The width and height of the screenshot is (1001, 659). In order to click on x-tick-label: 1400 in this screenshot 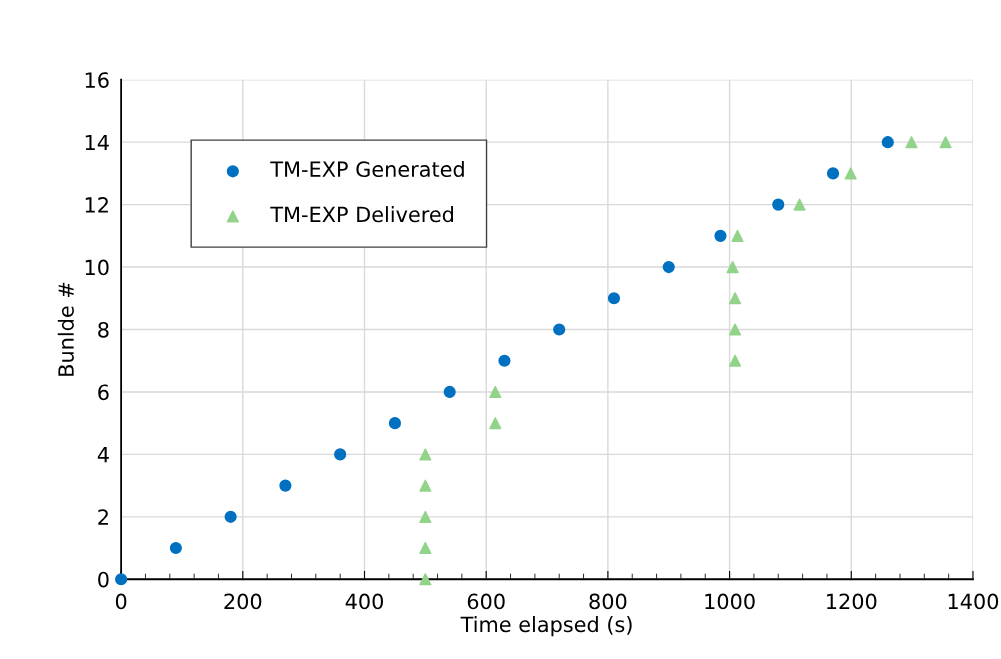, I will do `click(973, 601)`.